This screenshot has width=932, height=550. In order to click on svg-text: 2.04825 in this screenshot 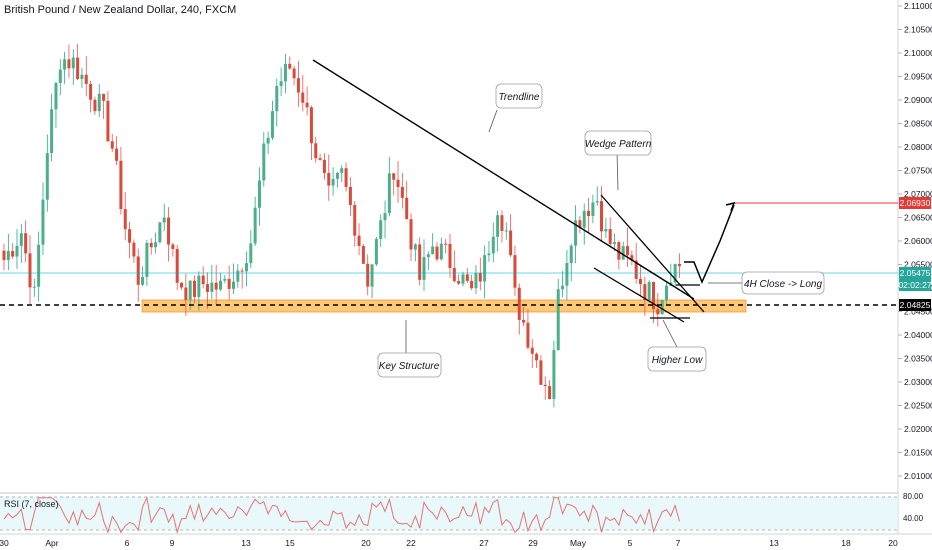, I will do `click(915, 305)`.